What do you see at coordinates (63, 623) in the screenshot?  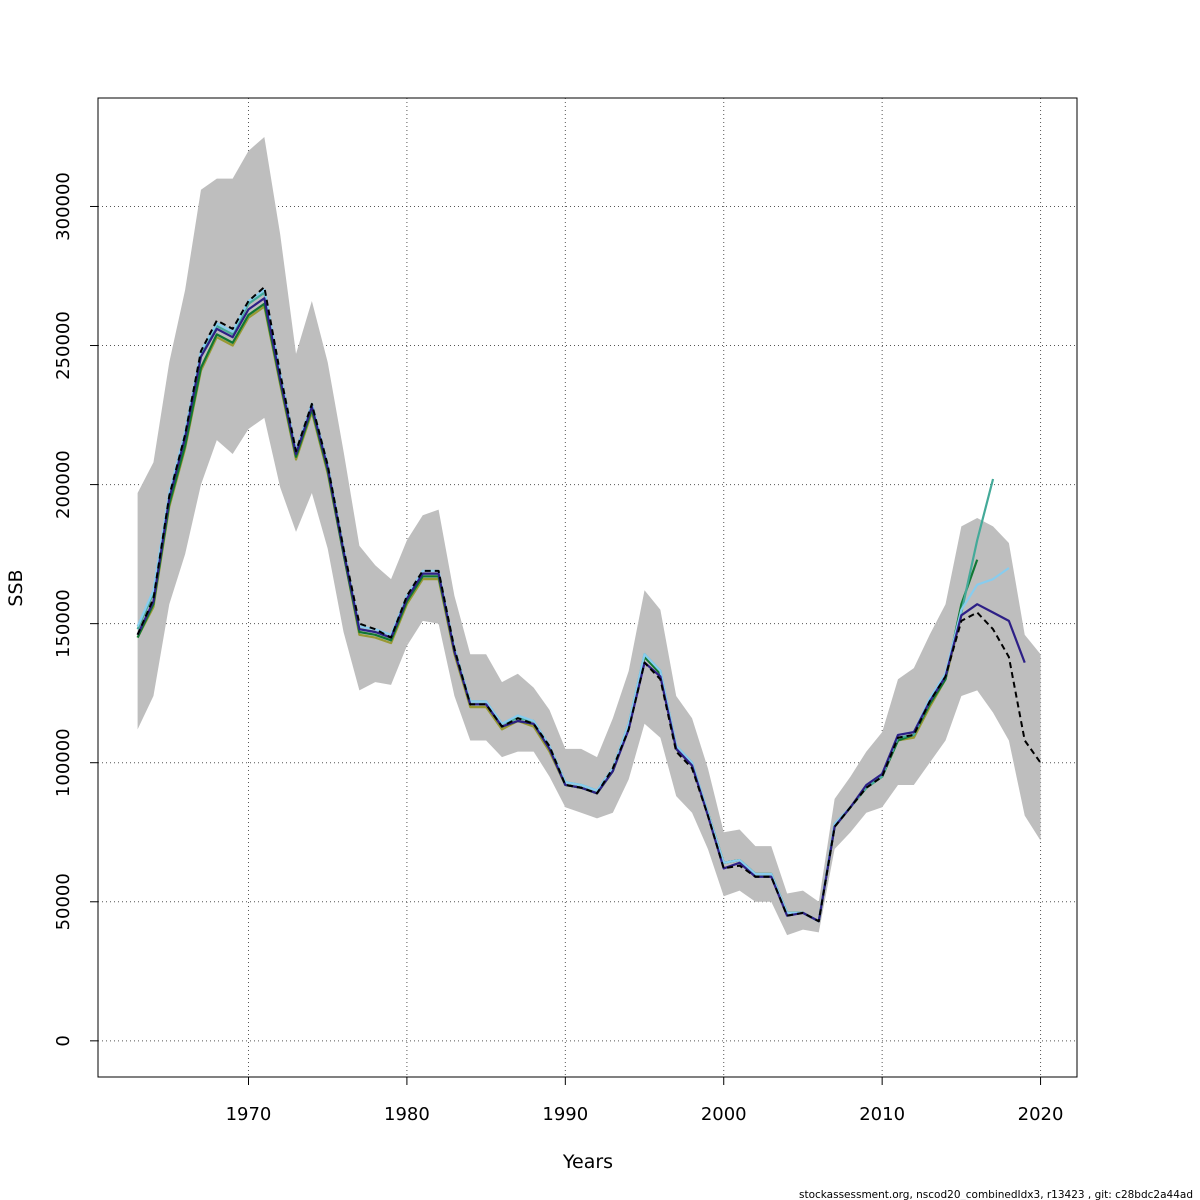 I see `y-tick-label: 150000` at bounding box center [63, 623].